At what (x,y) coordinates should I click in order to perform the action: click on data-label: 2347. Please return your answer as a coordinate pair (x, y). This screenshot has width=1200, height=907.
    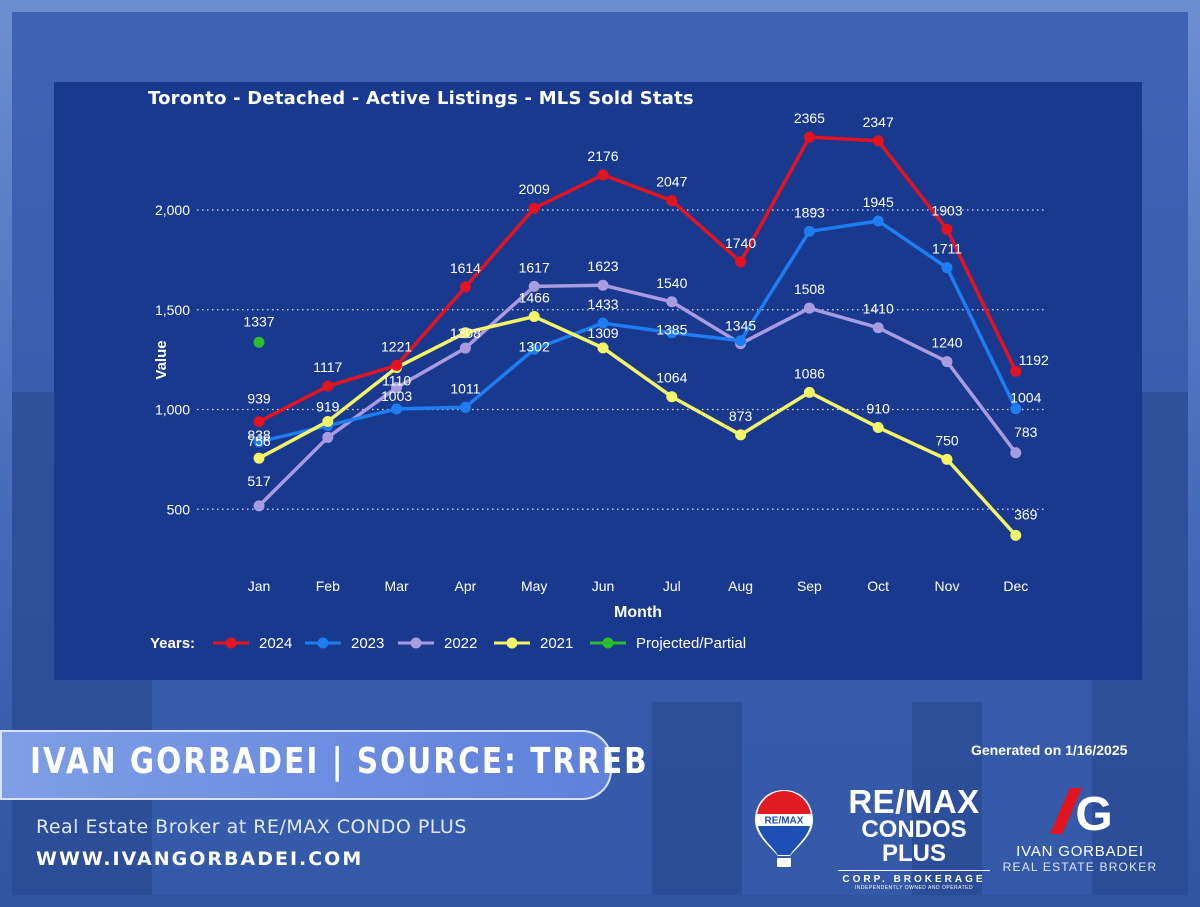
    Looking at the image, I should click on (878, 122).